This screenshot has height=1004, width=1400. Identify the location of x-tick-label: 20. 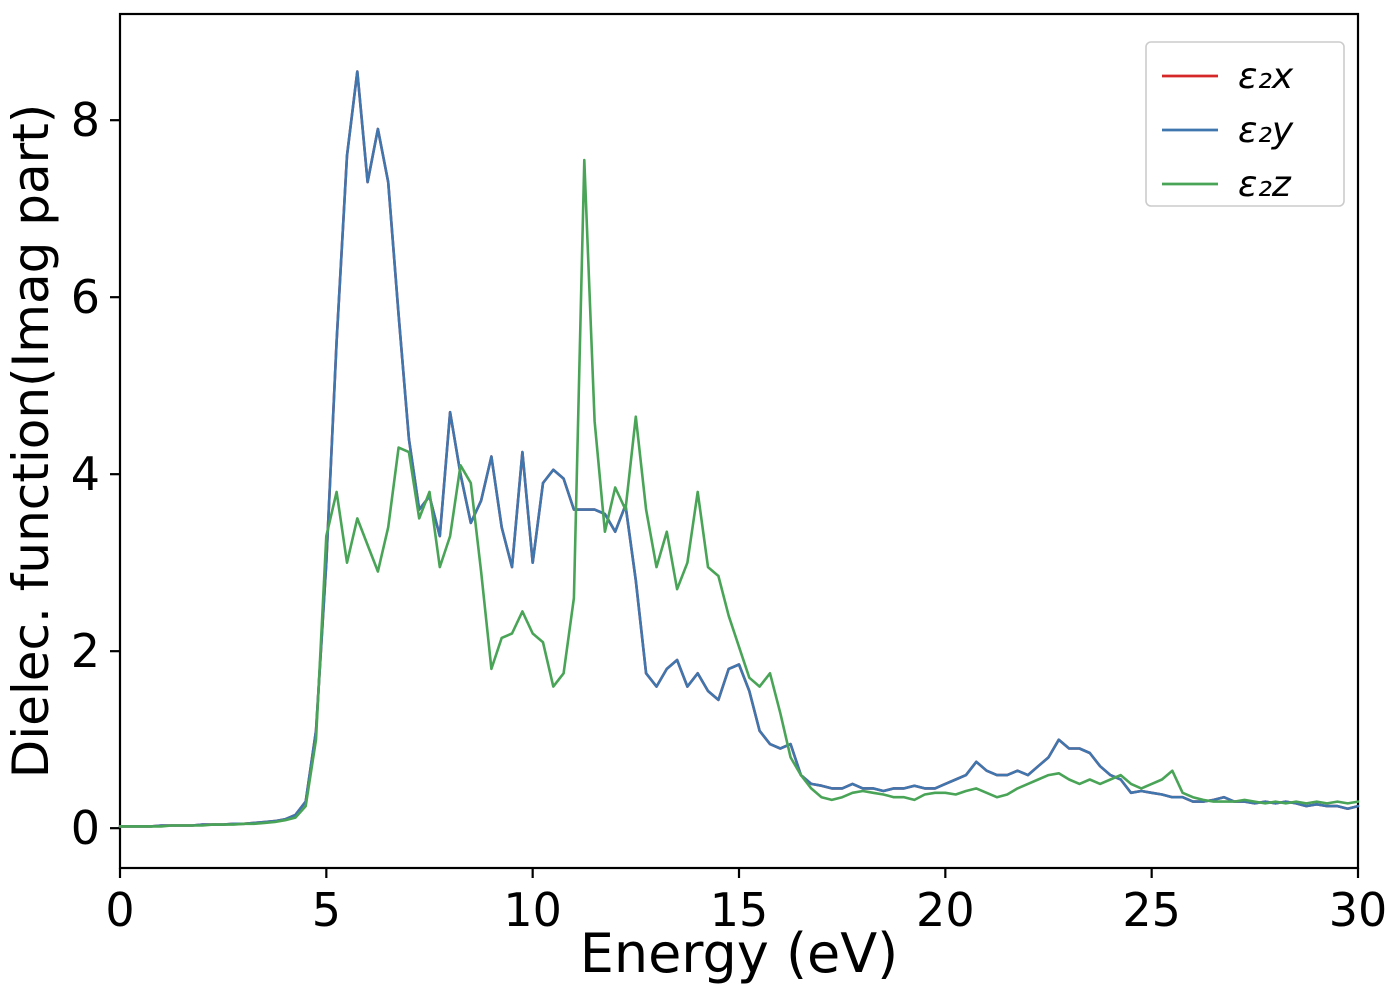
(945, 910).